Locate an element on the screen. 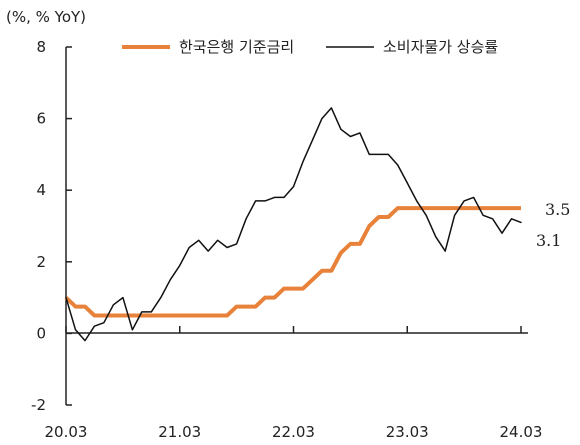 The width and height of the screenshot is (580, 445). y-tick-label: 8 is located at coordinates (41, 47).